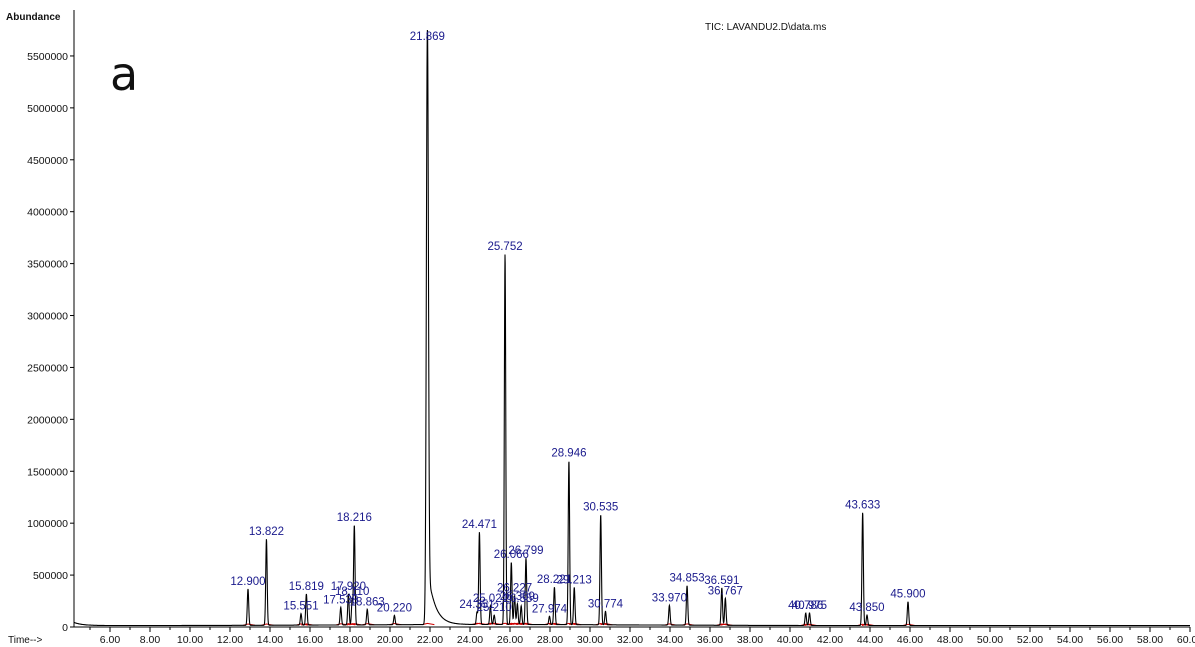  I want to click on peak-label: 36.591, so click(721, 581).